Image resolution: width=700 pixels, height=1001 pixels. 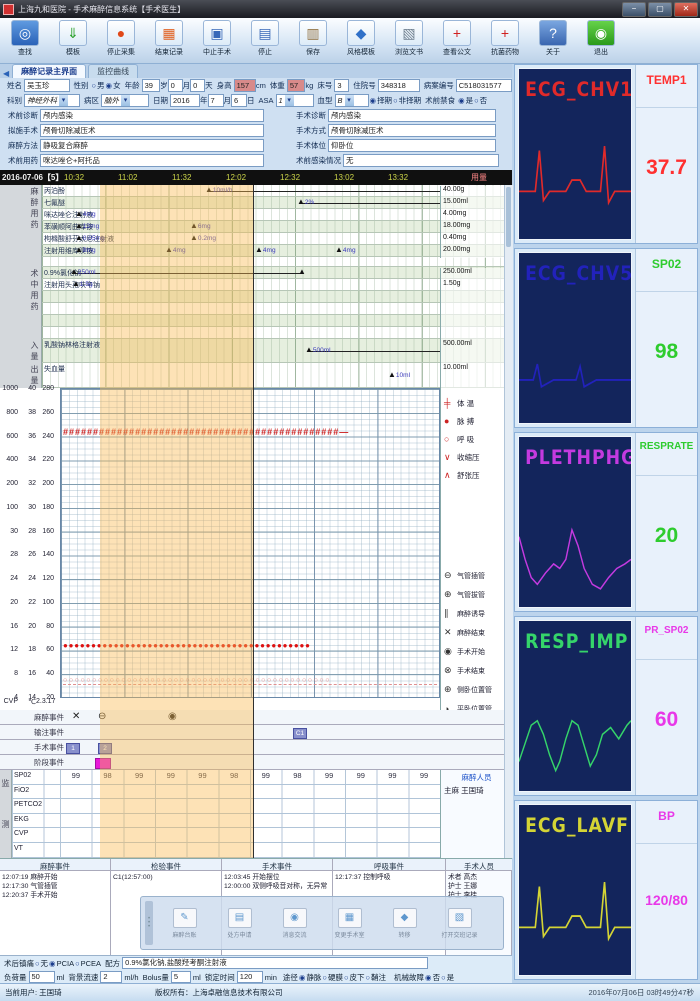 I want to click on position-field: 仰卧位, so click(x=412, y=145).